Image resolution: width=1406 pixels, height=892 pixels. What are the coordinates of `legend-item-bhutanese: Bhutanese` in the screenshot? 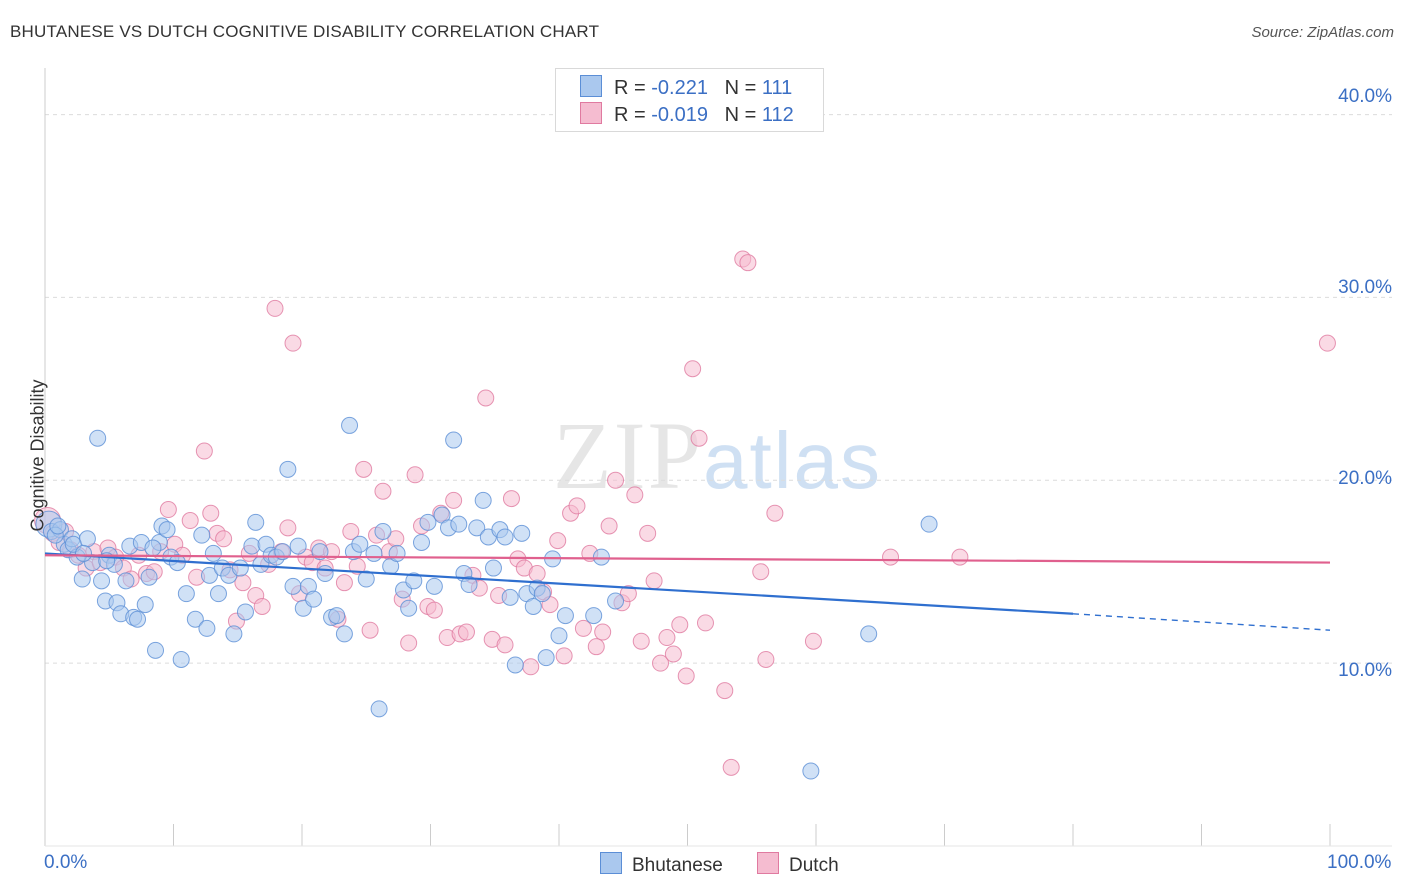 It's located at (661, 864).